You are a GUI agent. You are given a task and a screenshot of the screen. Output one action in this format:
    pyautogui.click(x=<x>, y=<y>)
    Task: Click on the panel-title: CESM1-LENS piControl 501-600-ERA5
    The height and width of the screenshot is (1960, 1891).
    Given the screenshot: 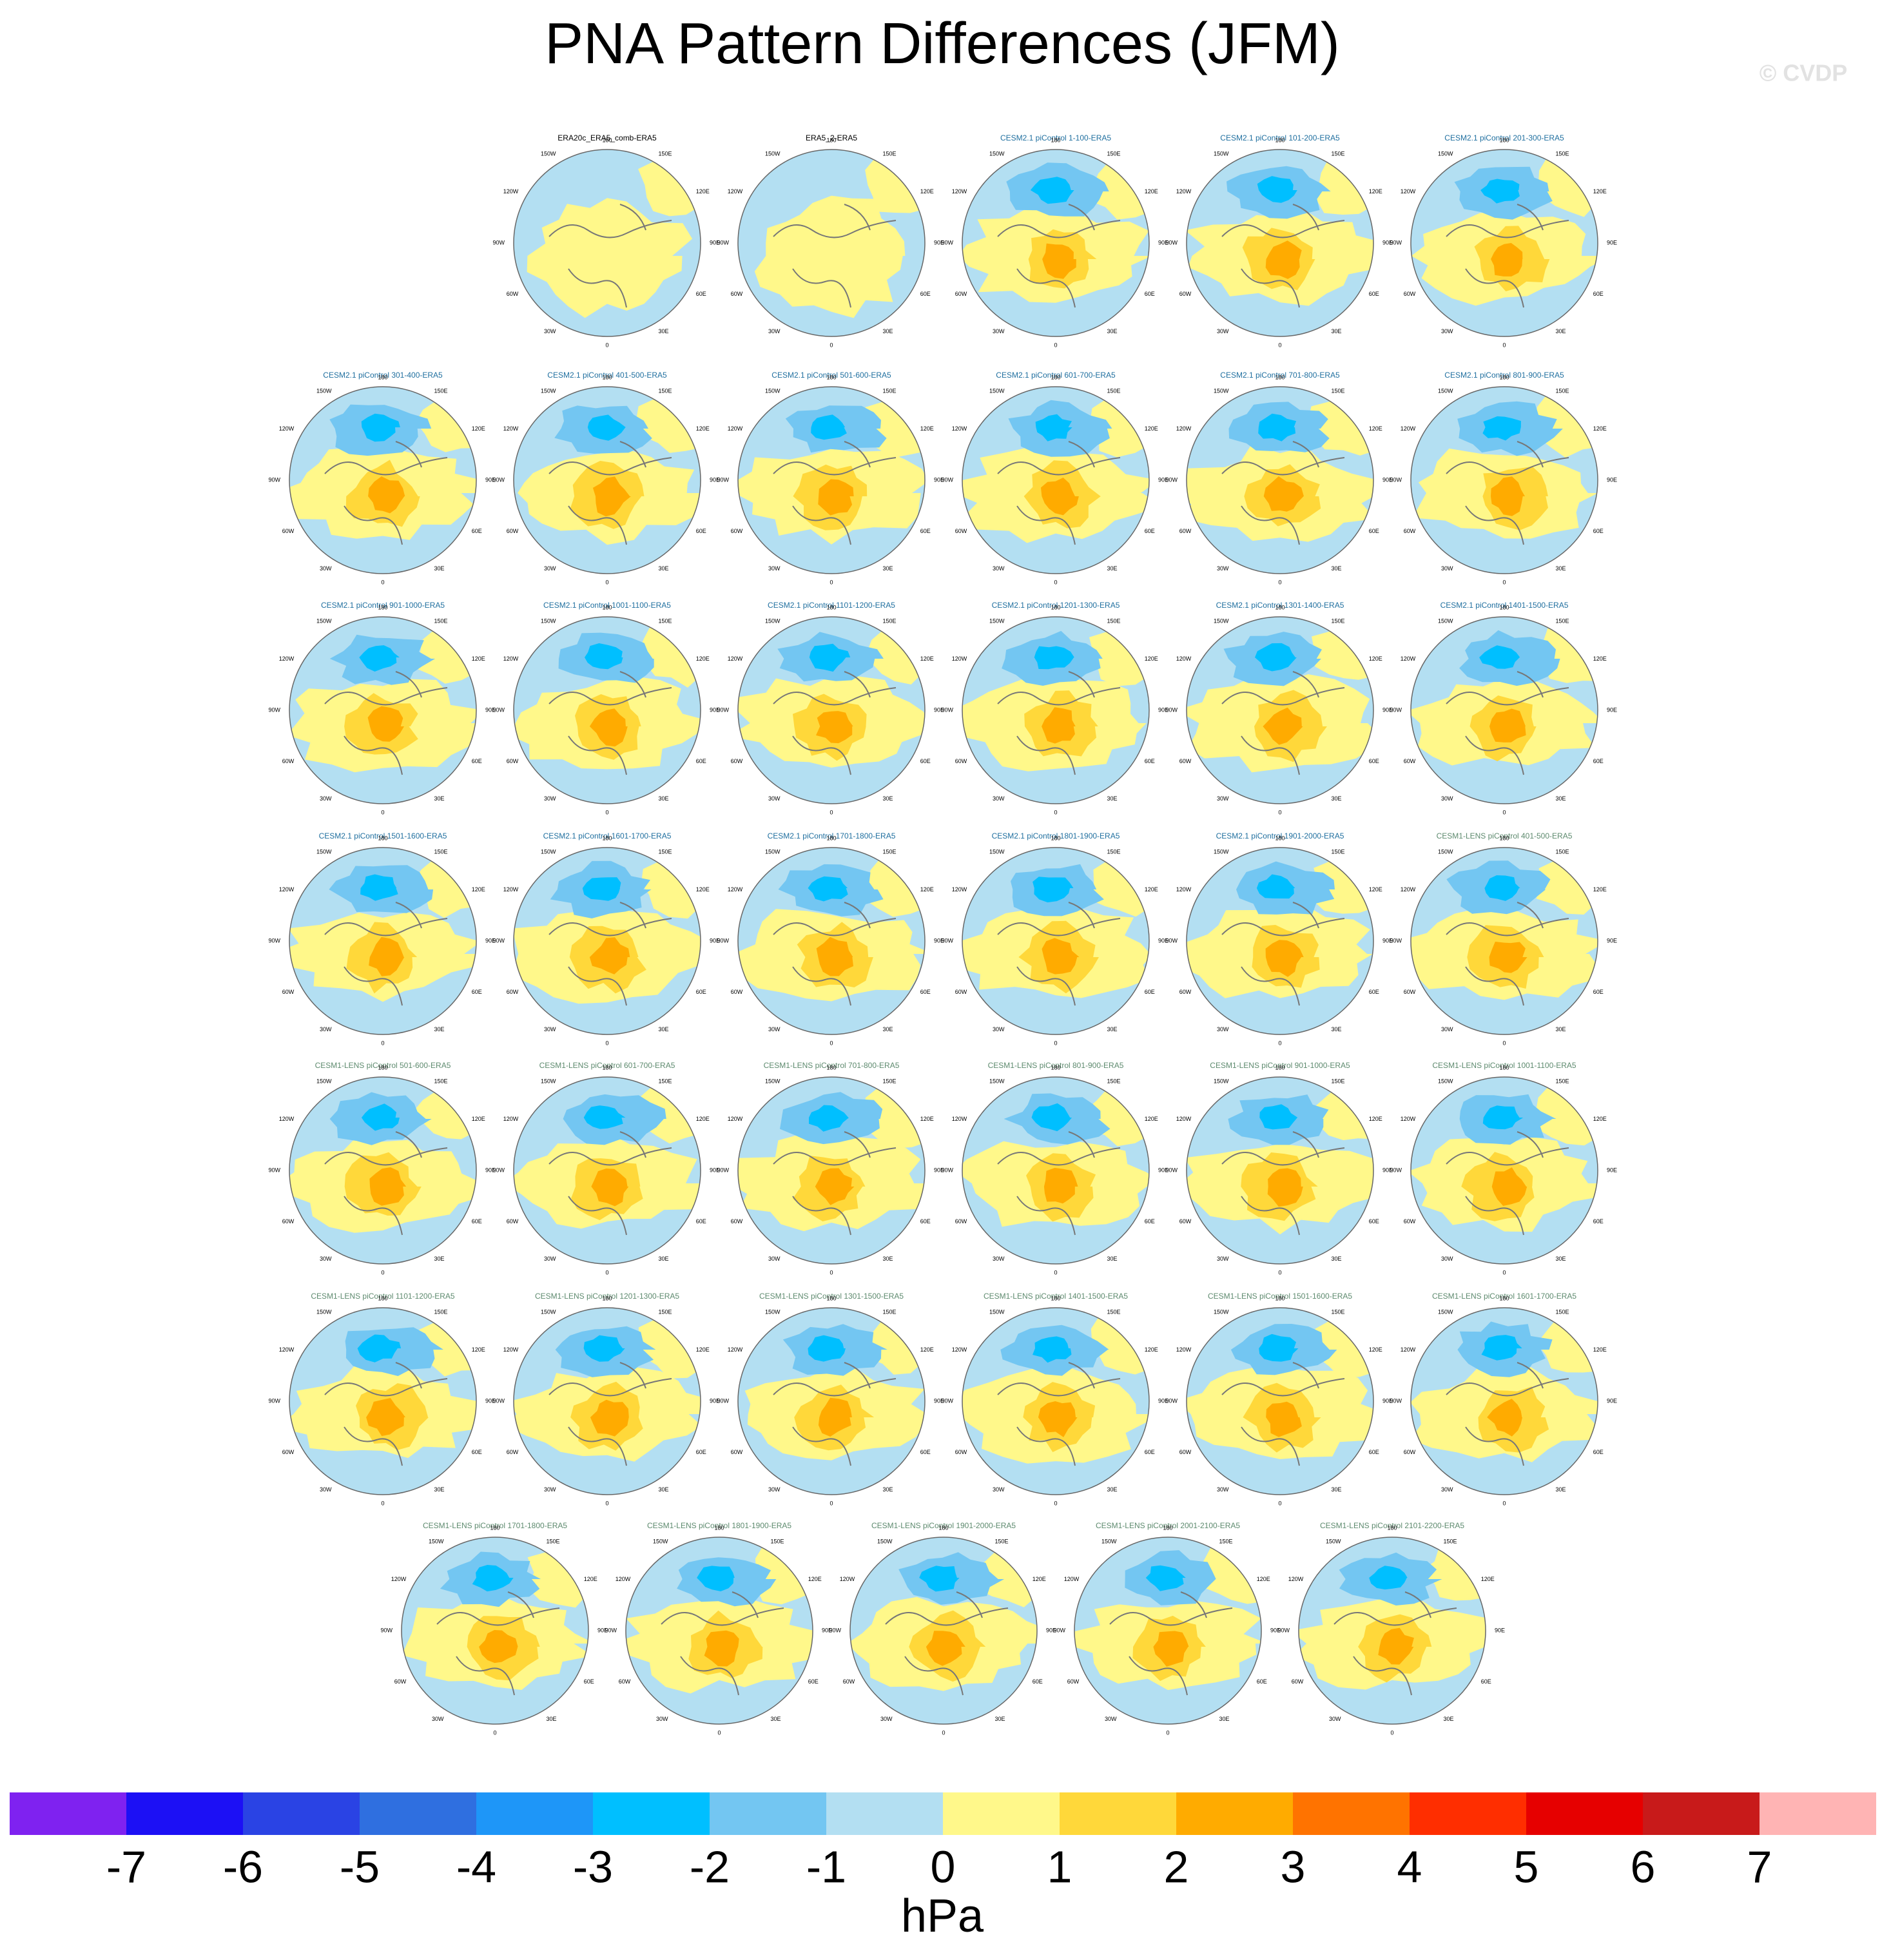 What is the action you would take?
    pyautogui.click(x=383, y=1065)
    